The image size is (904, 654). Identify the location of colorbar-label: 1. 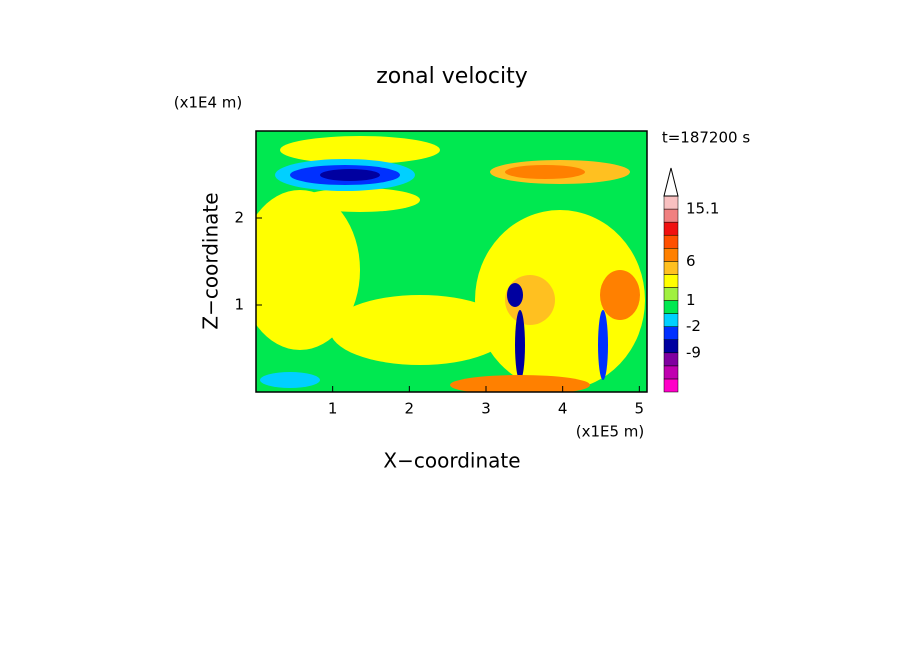
(691, 300).